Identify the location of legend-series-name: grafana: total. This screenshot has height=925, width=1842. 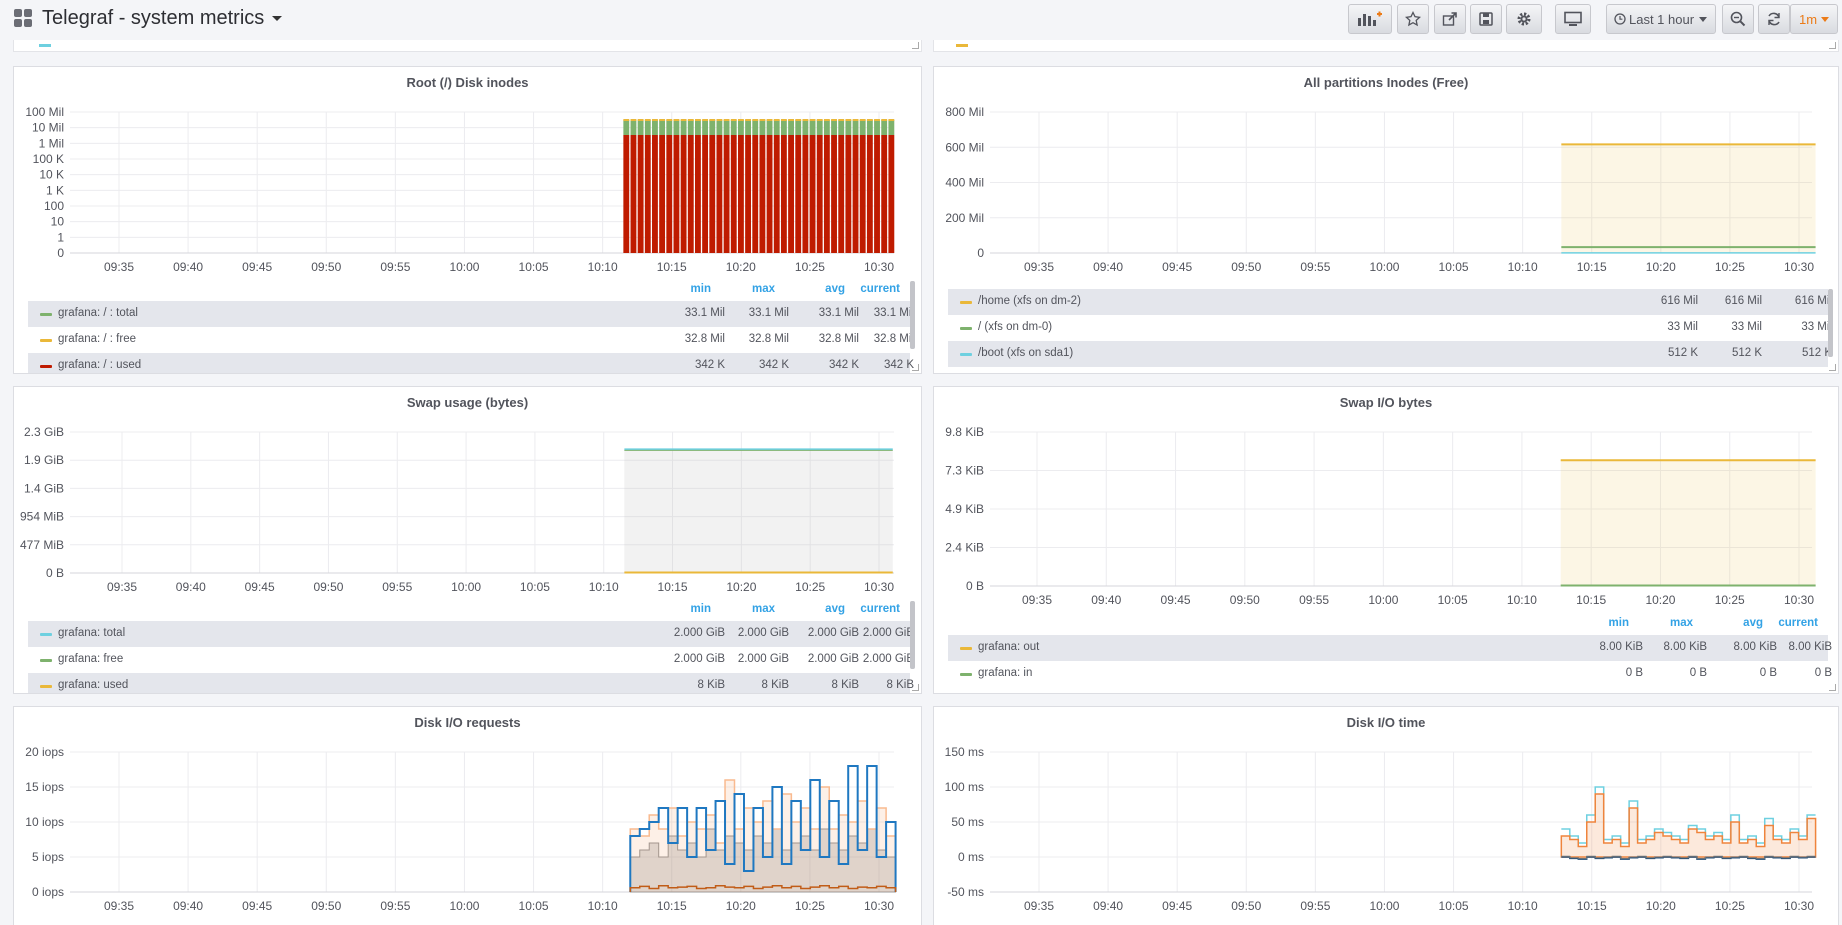
(92, 633).